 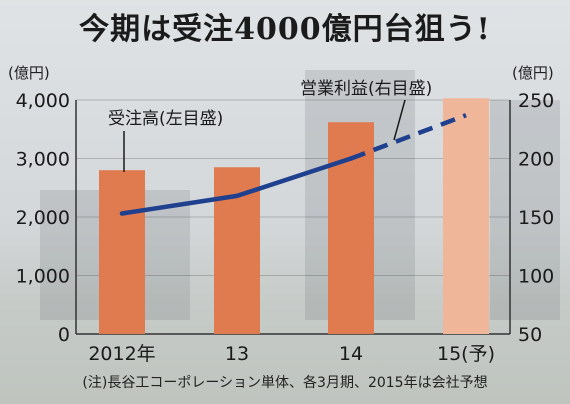 I want to click on right-axis-tick-label: 250, so click(x=536, y=101).